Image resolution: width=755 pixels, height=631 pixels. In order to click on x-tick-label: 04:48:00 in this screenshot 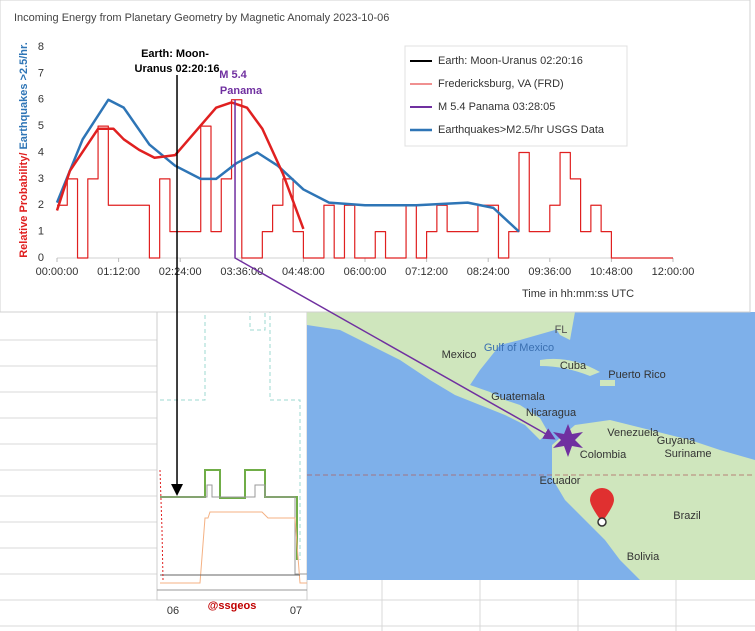, I will do `click(303, 272)`.